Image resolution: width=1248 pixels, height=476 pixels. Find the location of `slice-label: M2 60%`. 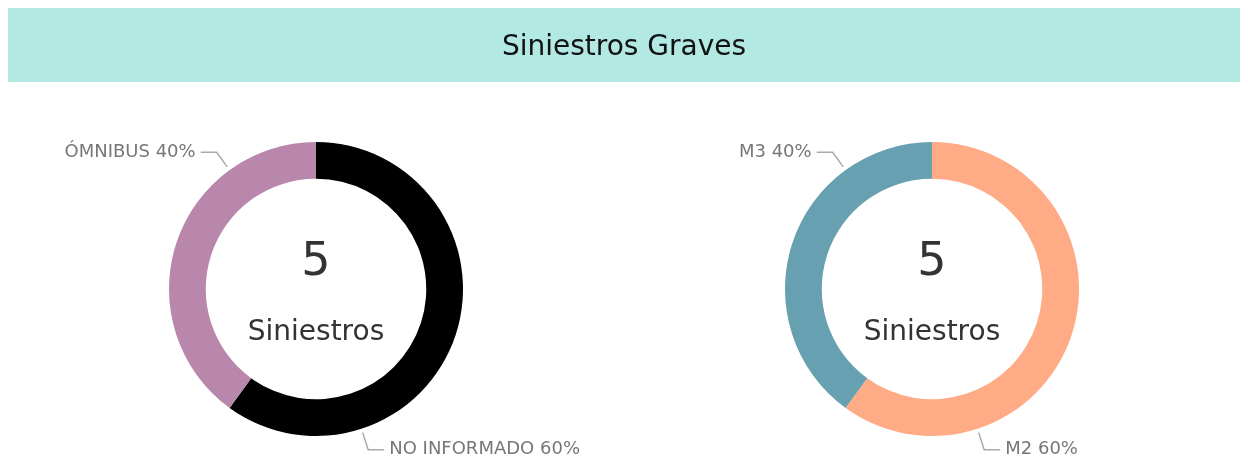

slice-label: M2 60% is located at coordinates (1041, 448).